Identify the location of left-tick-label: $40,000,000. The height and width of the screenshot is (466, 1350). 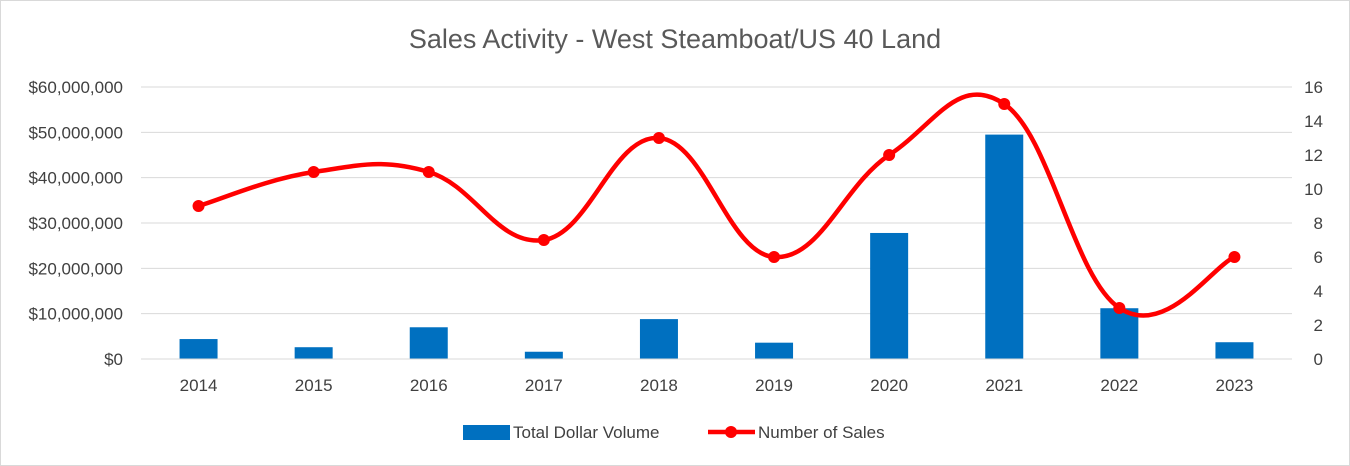
(75, 178).